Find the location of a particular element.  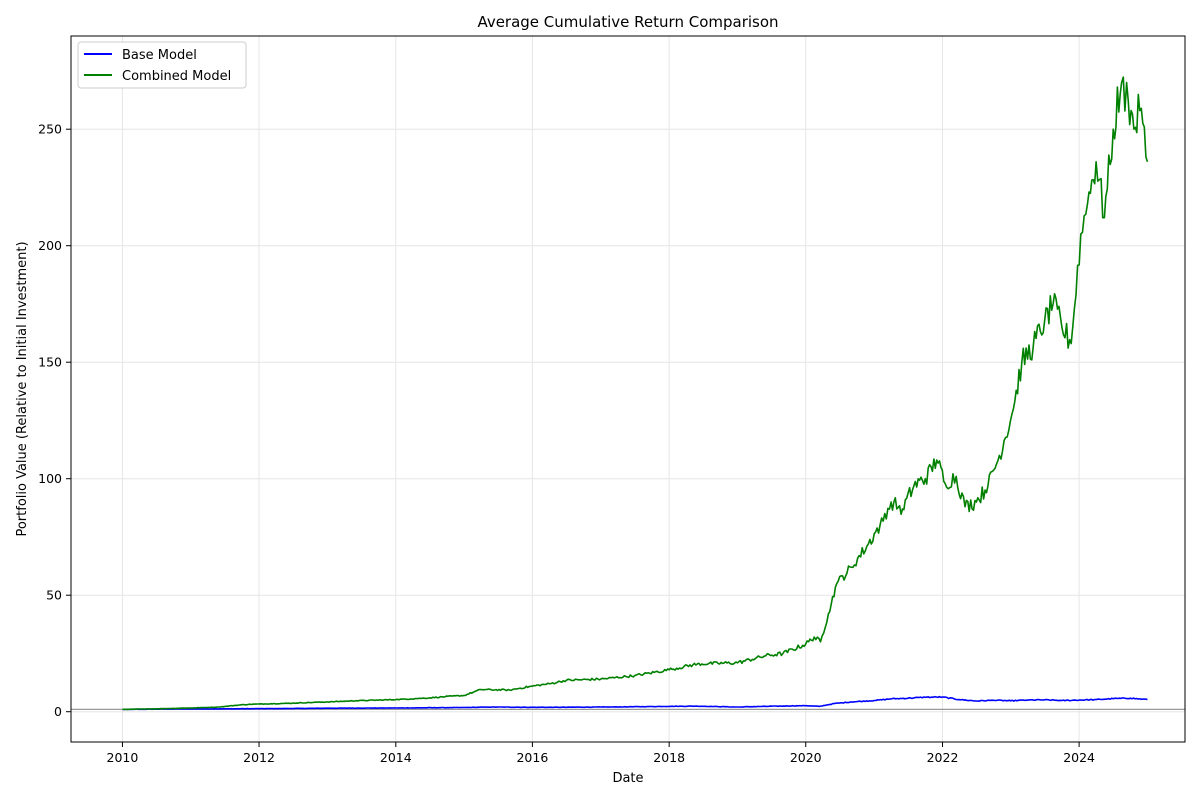

series-line-base-model is located at coordinates (635, 703).